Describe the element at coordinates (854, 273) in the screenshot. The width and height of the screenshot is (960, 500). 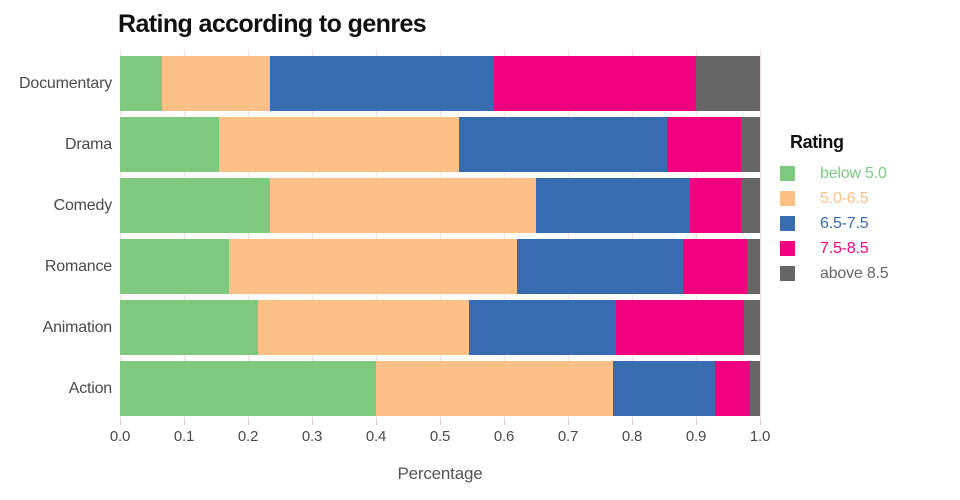
I see `legend-label: above 8.5` at that location.